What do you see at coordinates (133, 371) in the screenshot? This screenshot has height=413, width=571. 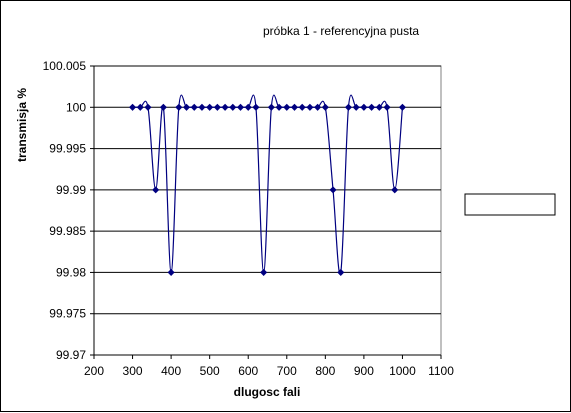 I see `x-tick-label: 300` at bounding box center [133, 371].